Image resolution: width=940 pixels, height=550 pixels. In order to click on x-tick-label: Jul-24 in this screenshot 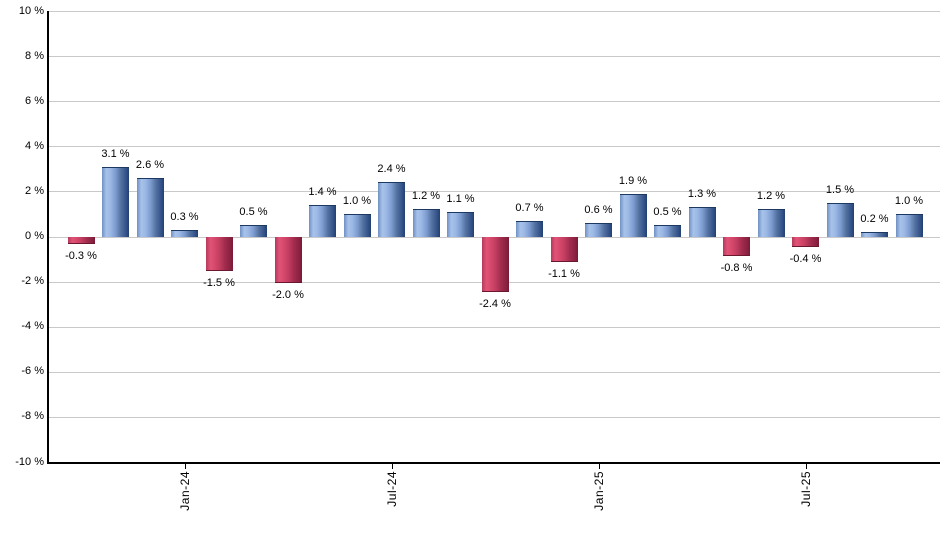, I will do `click(391, 489)`.